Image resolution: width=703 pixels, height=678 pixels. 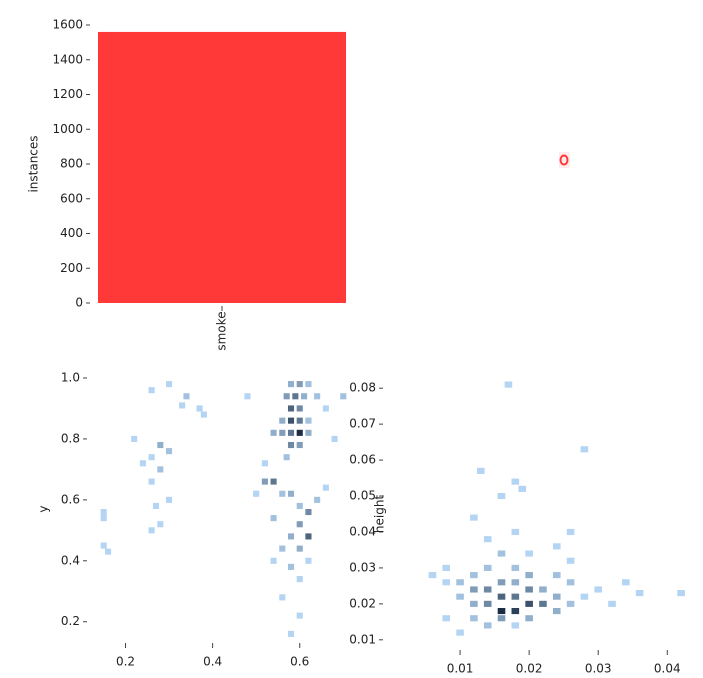 I want to click on y-axis-label: y, so click(x=44, y=508).